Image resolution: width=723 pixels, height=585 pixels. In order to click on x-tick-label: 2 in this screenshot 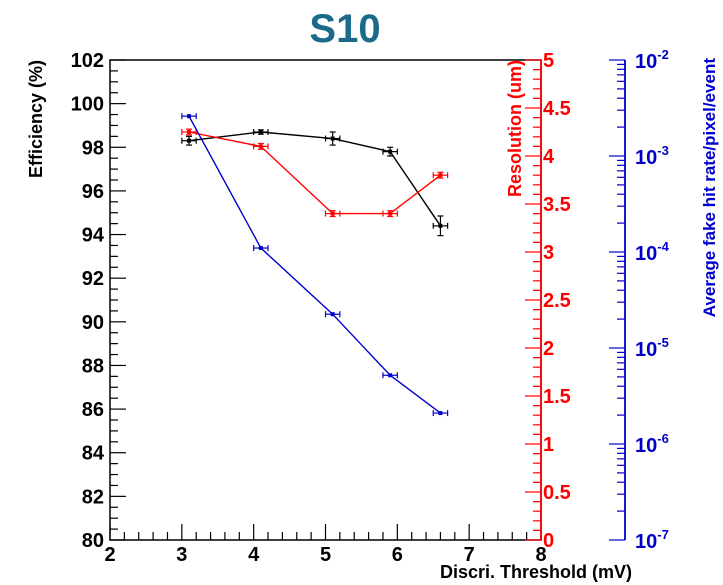, I will do `click(109, 555)`.